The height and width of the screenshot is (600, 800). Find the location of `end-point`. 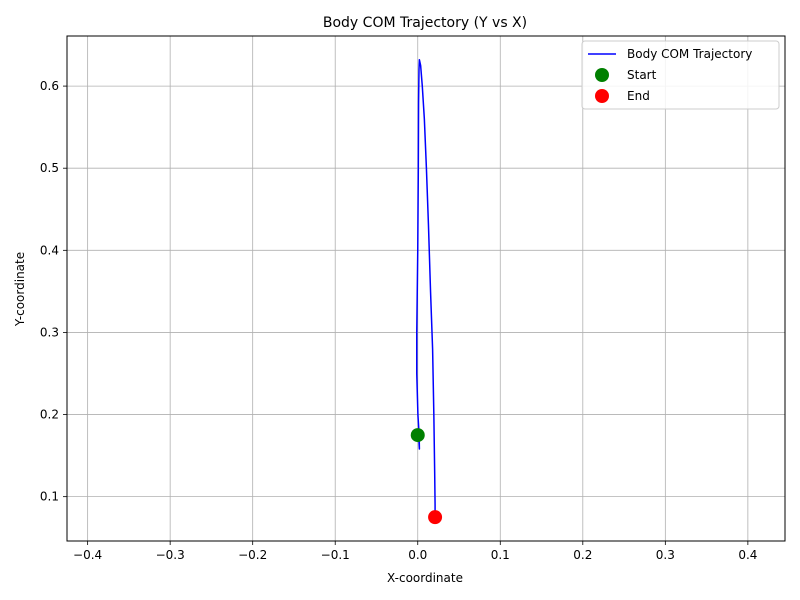

end-point is located at coordinates (435, 517).